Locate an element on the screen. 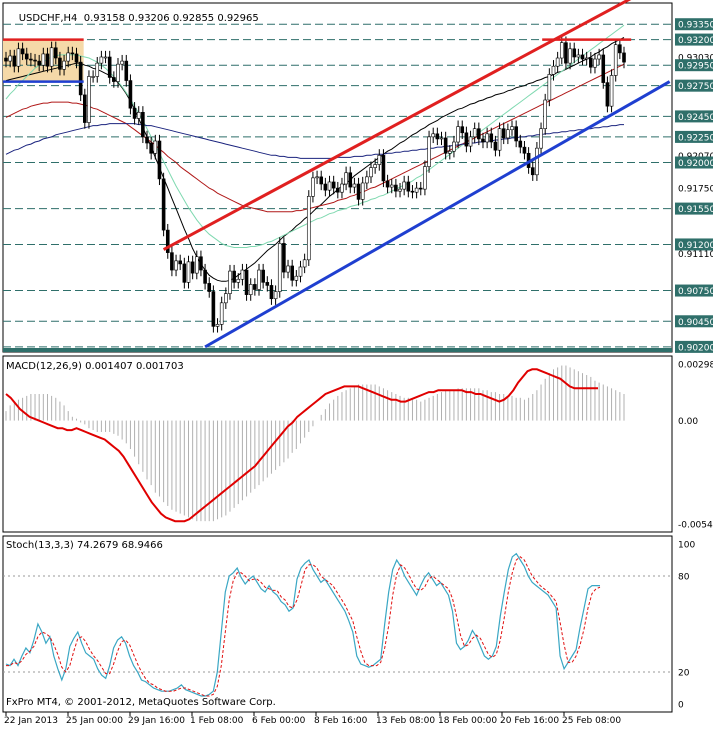 The image size is (713, 732). price-tick-label: 0.91110 is located at coordinates (695, 255).